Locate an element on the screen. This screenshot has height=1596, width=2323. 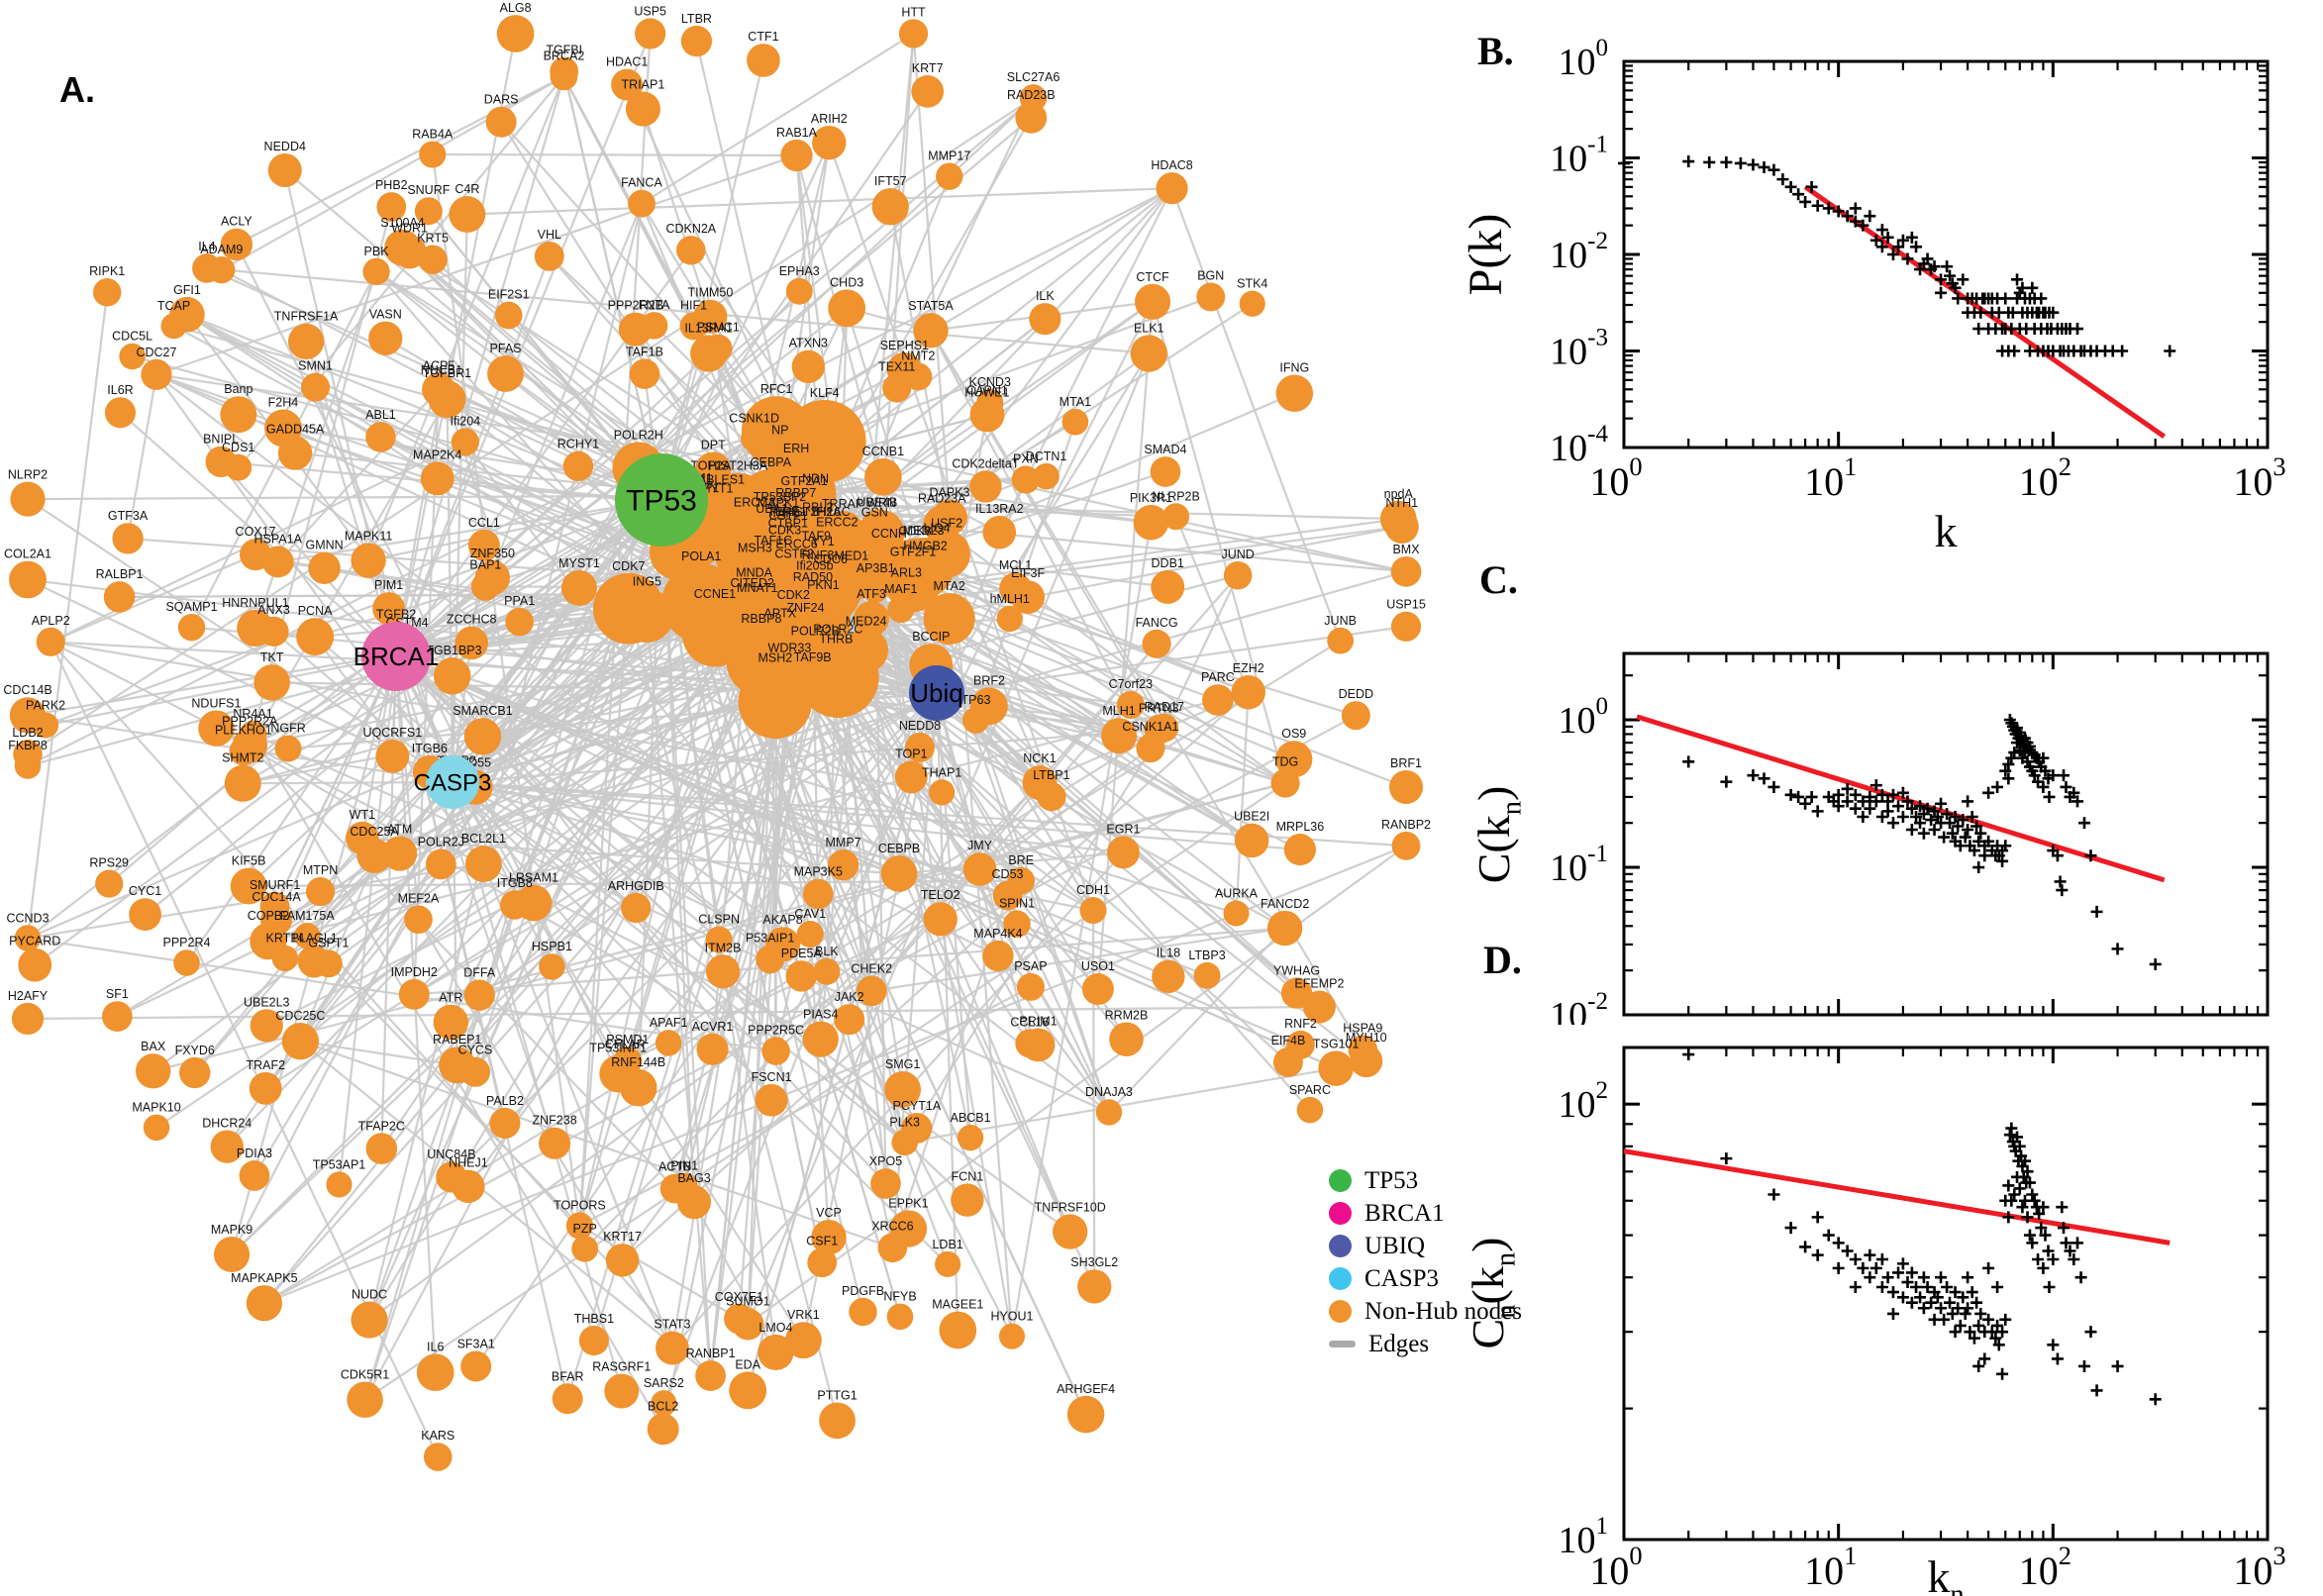
network-node-label: SH3GL2 is located at coordinates (1094, 1262).